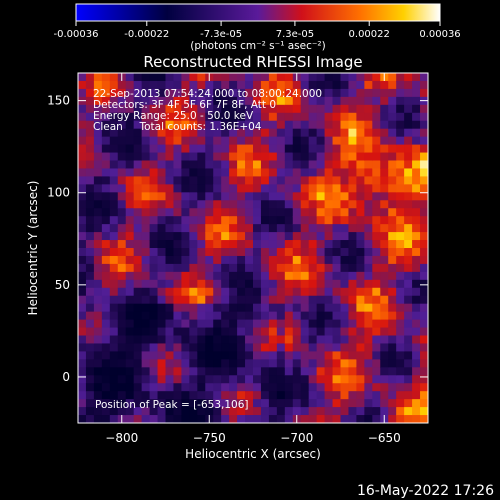 This screenshot has height=500, width=500. Describe the element at coordinates (62, 285) in the screenshot. I see `y-tick-label: 50` at that location.